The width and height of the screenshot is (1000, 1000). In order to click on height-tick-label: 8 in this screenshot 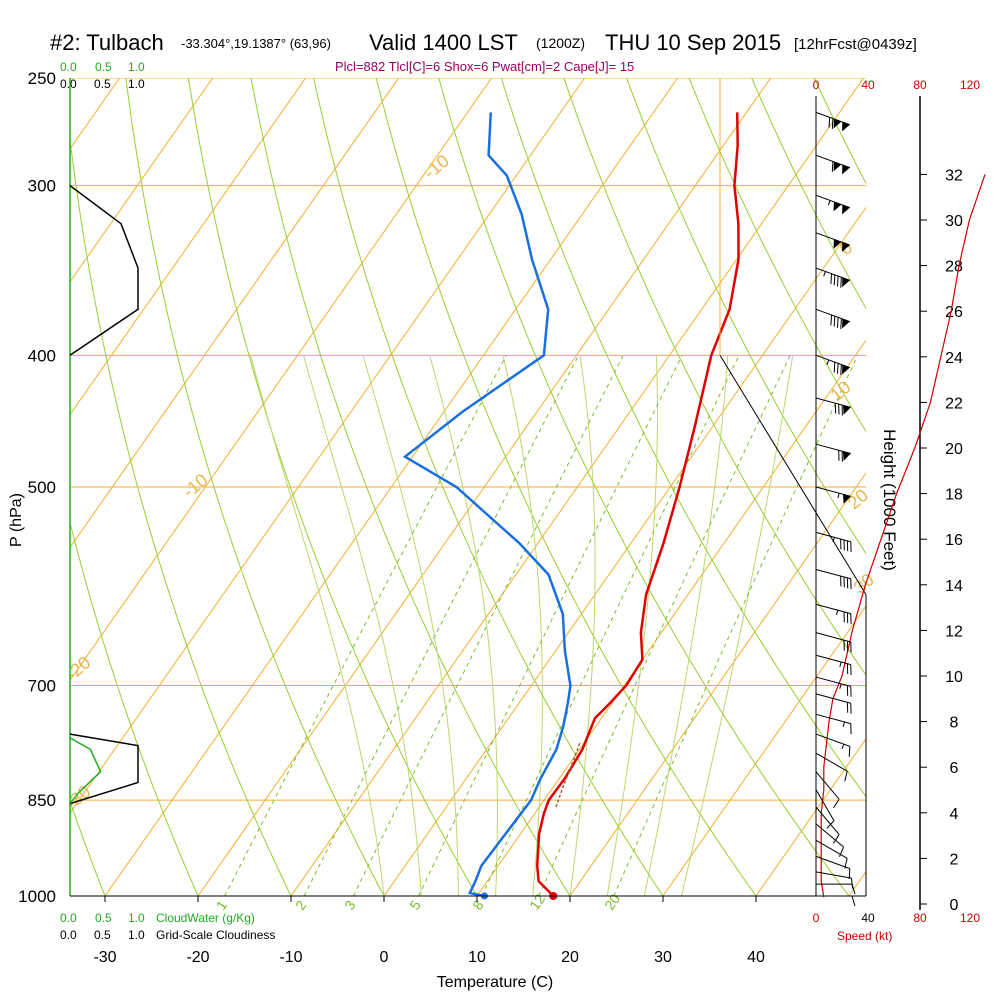, I will do `click(954, 723)`.